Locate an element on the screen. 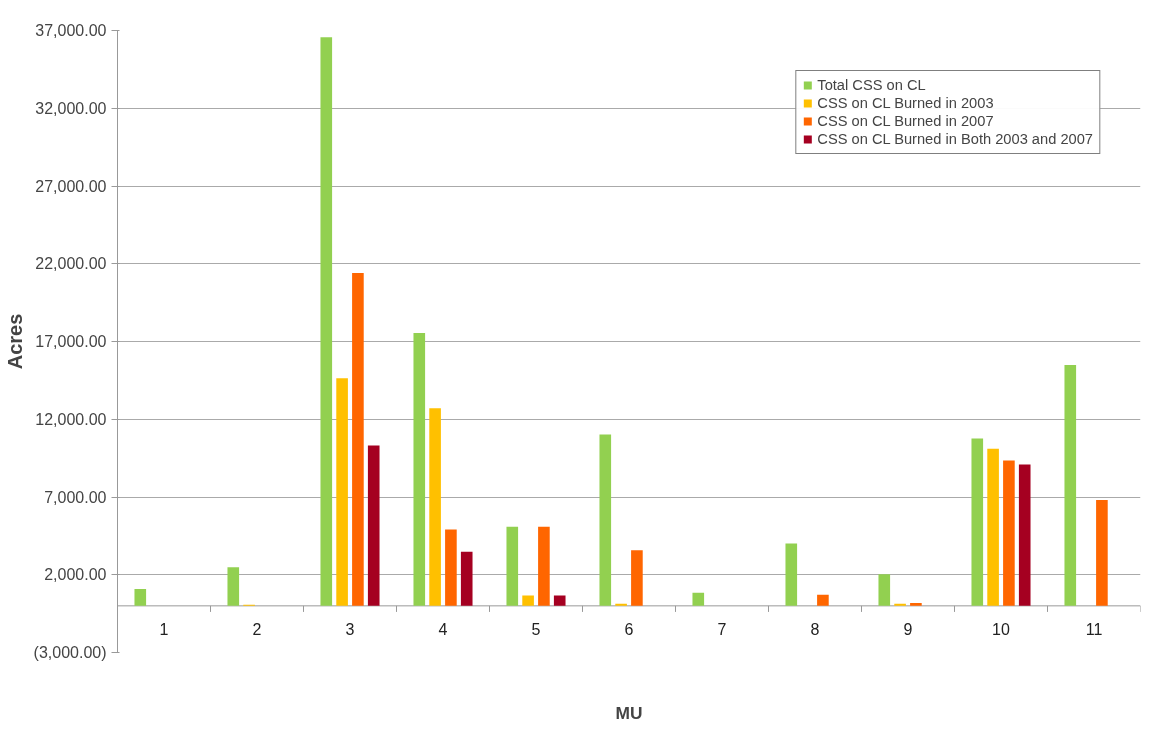 The height and width of the screenshot is (733, 1168). x-tick-label: 9 is located at coordinates (908, 630).